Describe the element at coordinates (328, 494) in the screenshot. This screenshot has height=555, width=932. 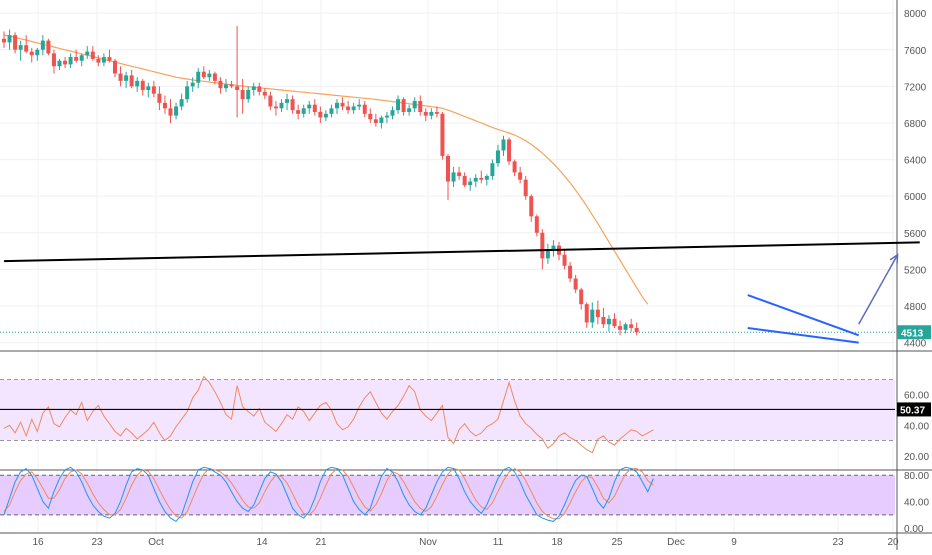
I see `stoch-k-line` at that location.